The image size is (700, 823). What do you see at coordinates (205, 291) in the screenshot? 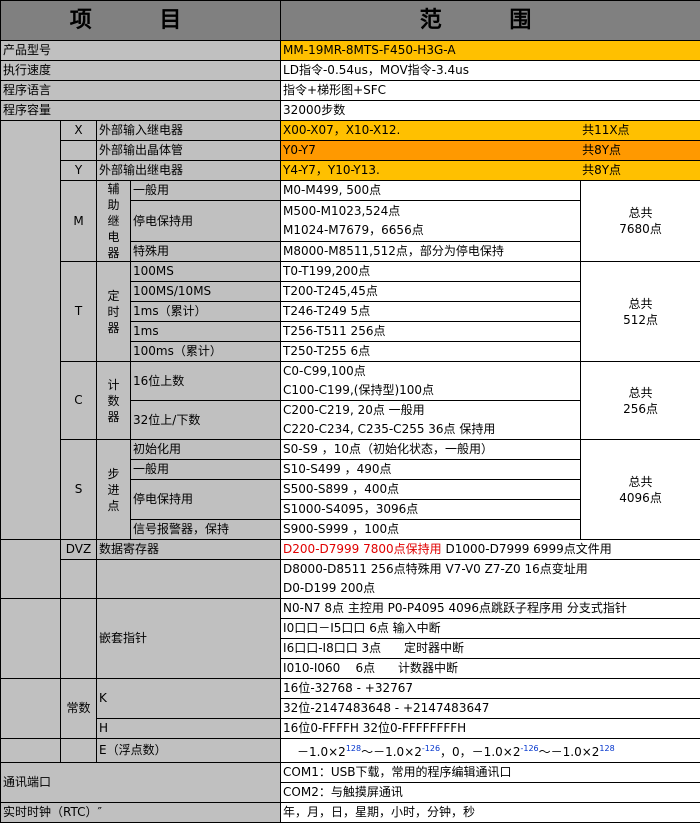
I see `label-t: 100MS/10MS` at bounding box center [205, 291].